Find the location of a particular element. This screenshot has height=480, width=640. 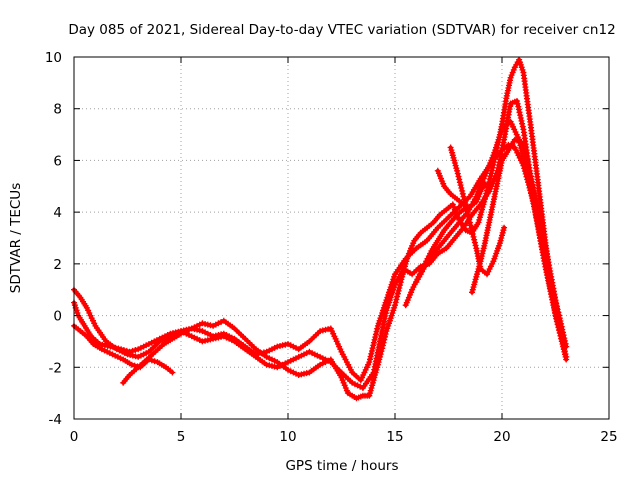

x-tick-label: 15 is located at coordinates (394, 437).